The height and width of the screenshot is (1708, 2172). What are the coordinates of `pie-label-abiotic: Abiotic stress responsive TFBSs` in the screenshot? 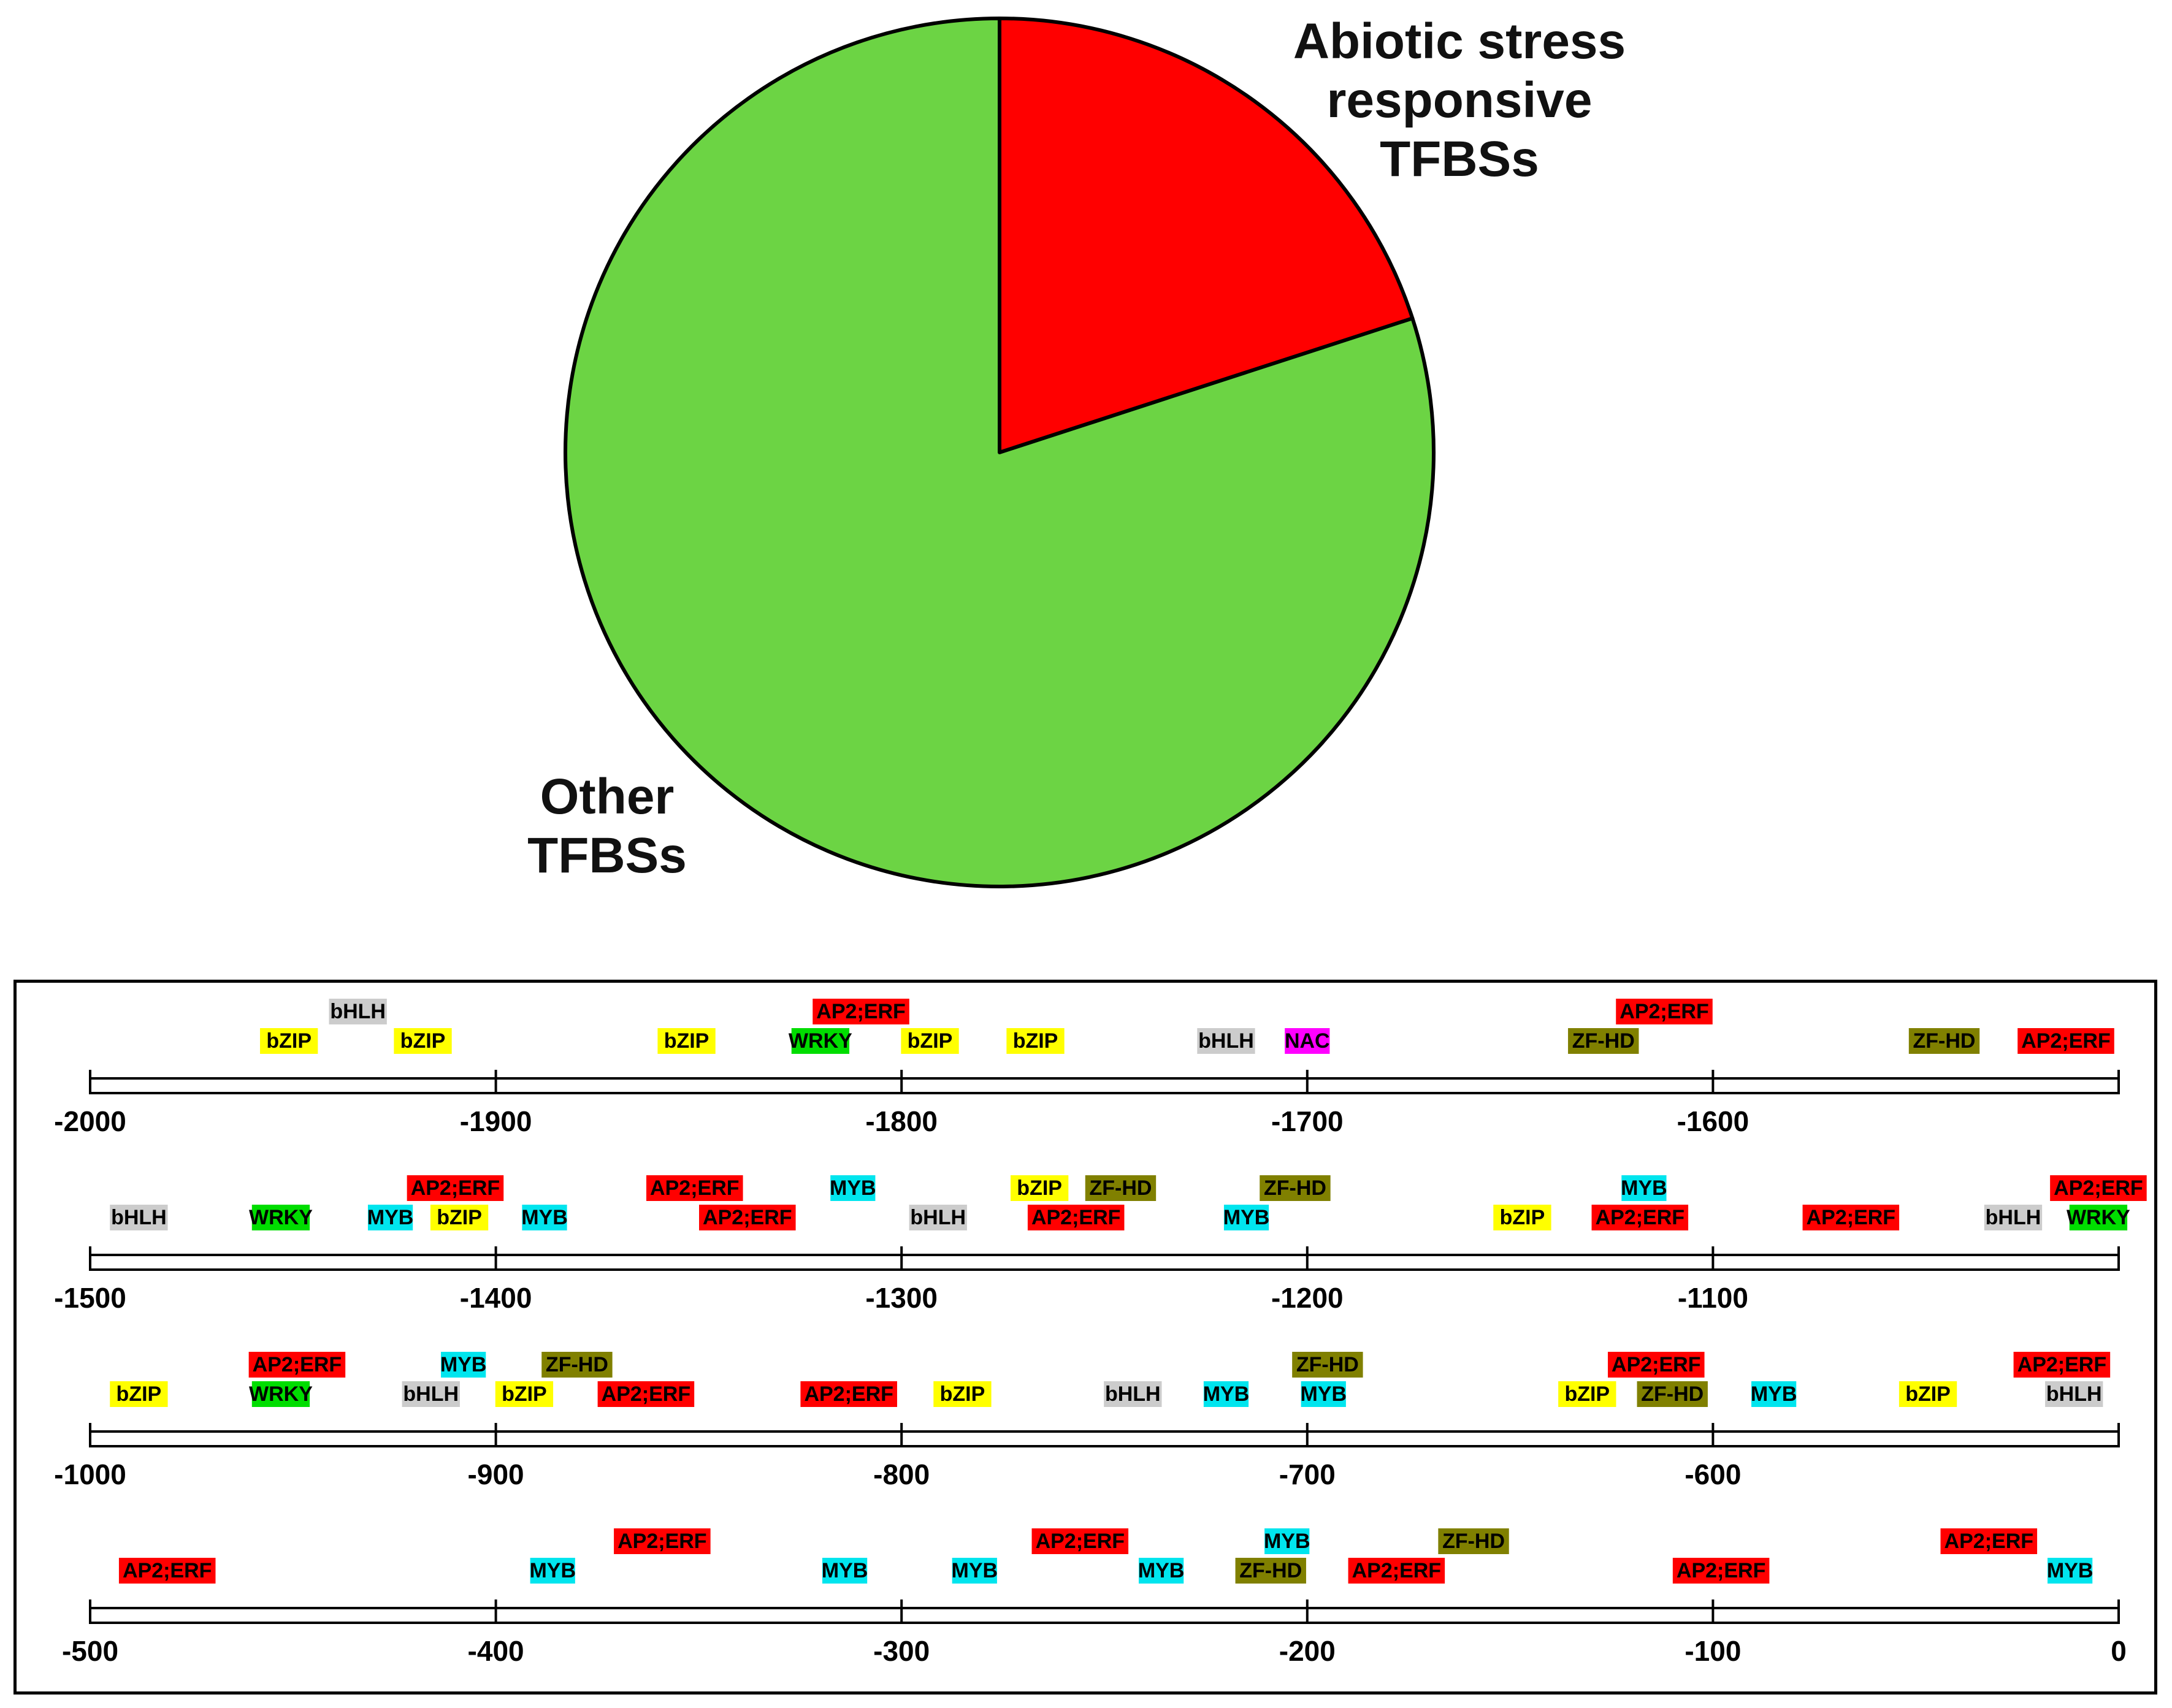 It's located at (1459, 100).